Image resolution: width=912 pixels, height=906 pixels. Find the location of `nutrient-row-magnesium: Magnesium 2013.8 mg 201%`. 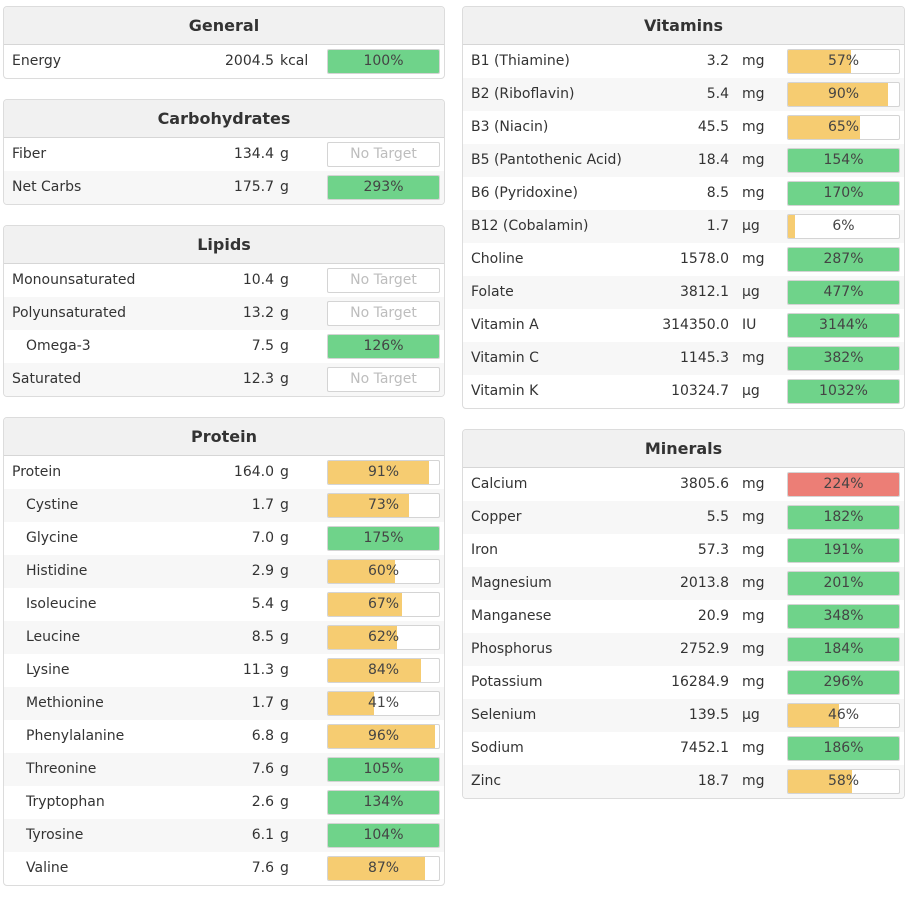

nutrient-row-magnesium: Magnesium 2013.8 mg 201% is located at coordinates (683, 583).